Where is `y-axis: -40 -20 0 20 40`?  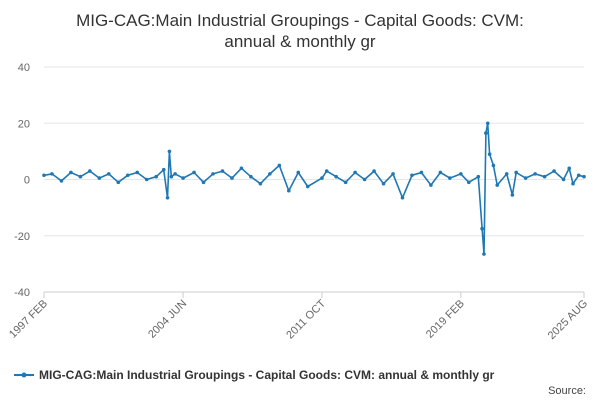 y-axis: -40 -20 0 20 40 is located at coordinates (22, 180).